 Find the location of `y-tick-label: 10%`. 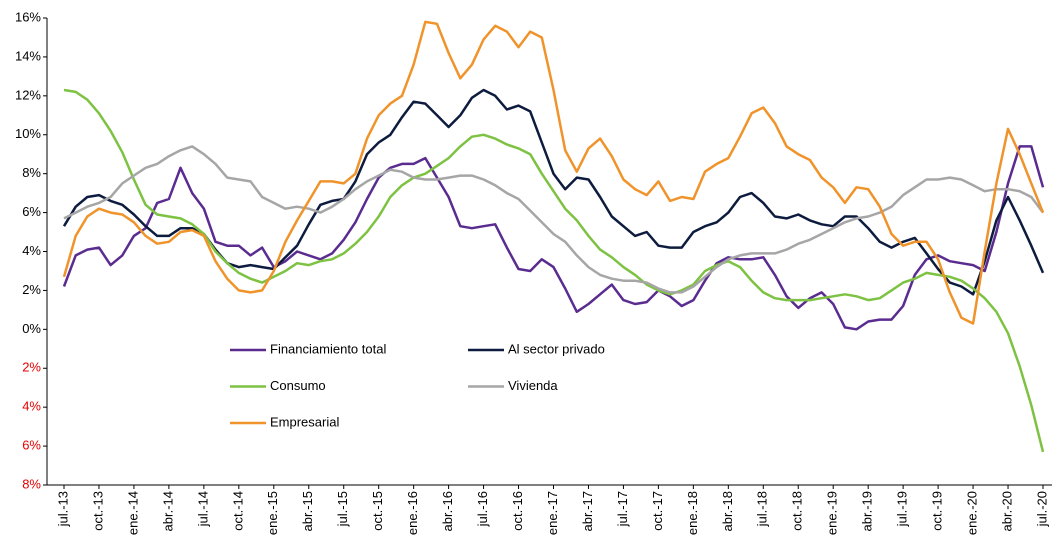

y-tick-label: 10% is located at coordinates (28, 133).